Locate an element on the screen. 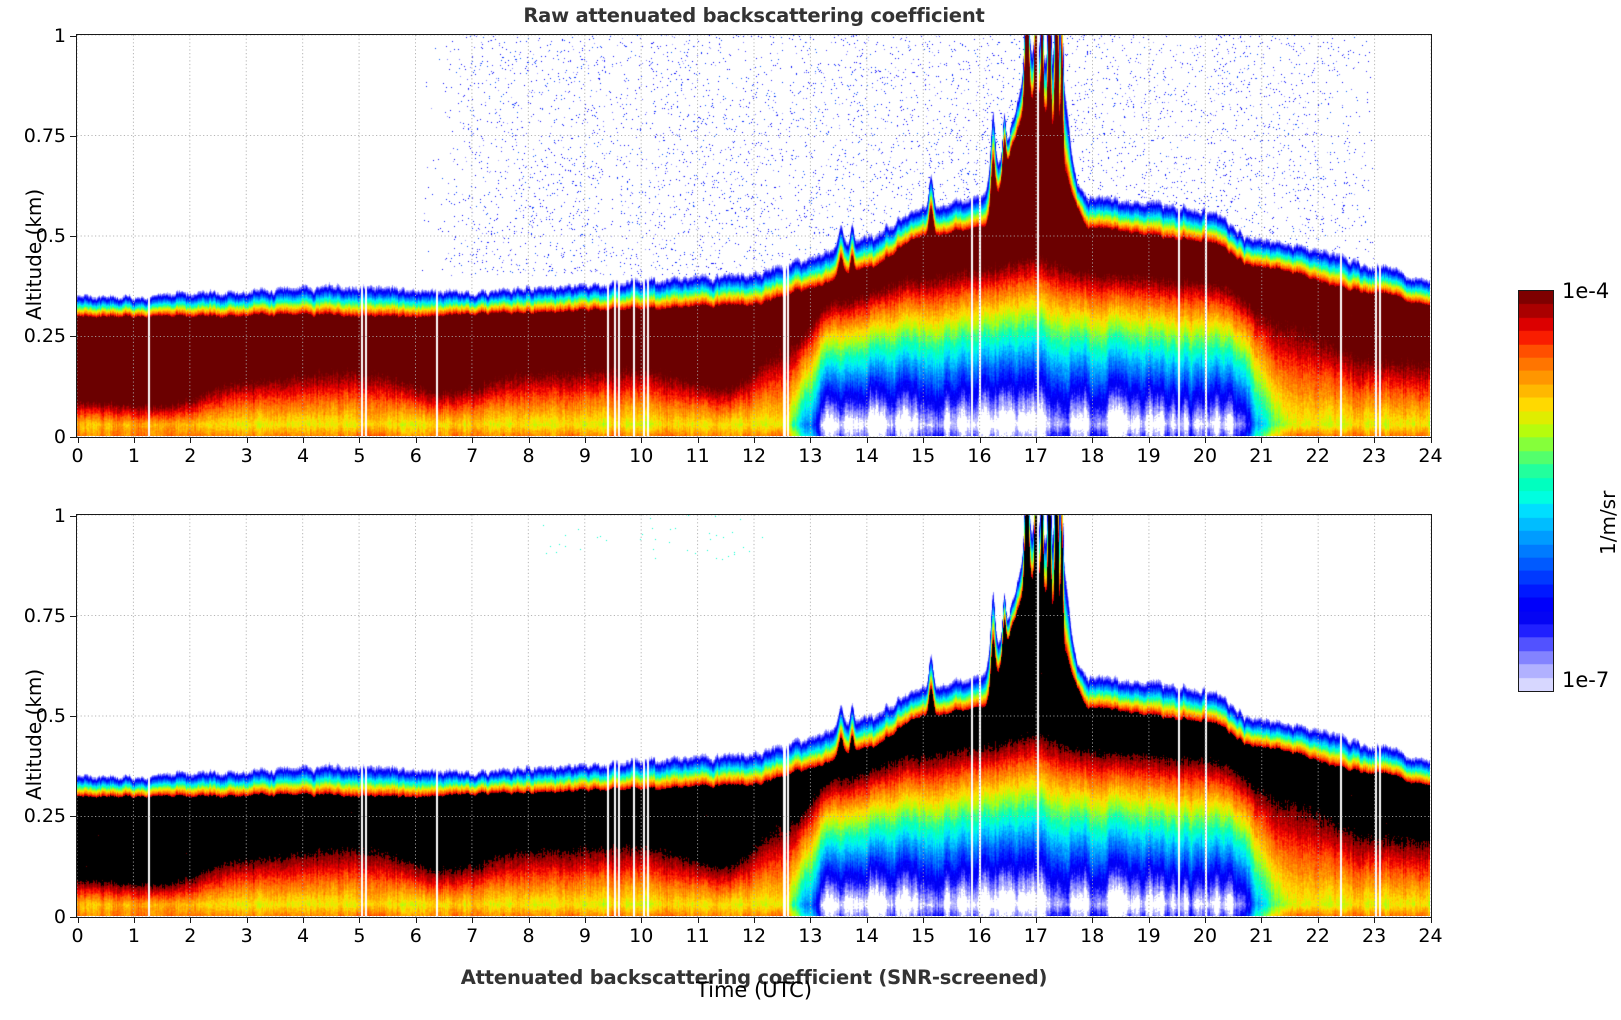 Image resolution: width=1621 pixels, height=1020 pixels. x-tick-label: 19 is located at coordinates (1148, 936).